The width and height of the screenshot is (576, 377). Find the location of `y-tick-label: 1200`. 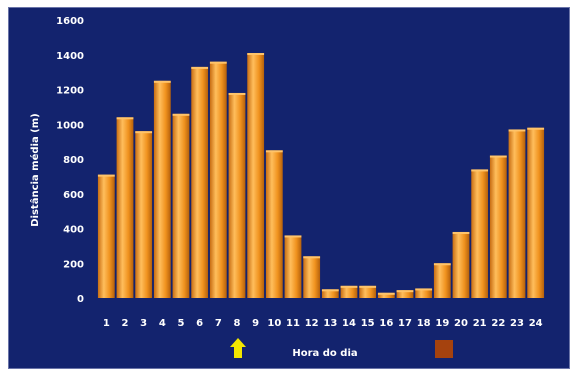

y-tick-label: 1200 is located at coordinates (70, 91).